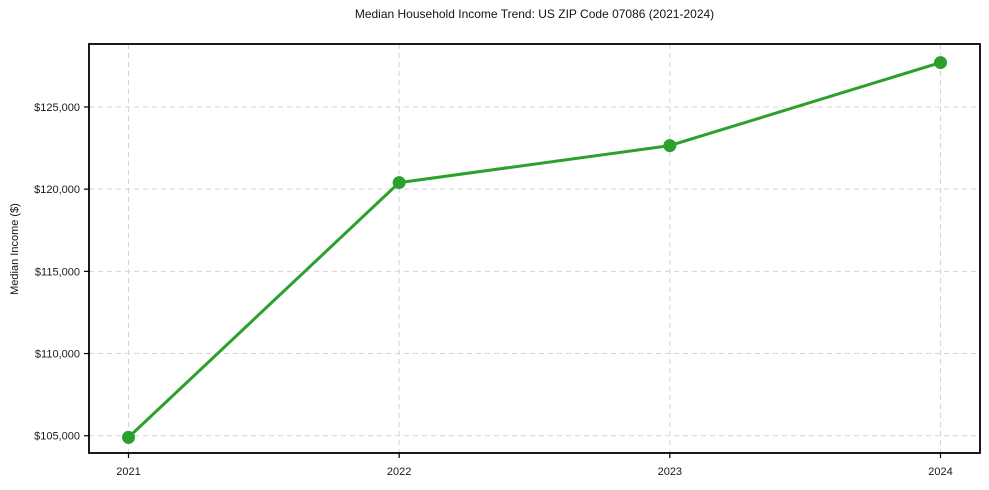 The height and width of the screenshot is (490, 989). I want to click on y-tick-label: $115,000, so click(57, 272).